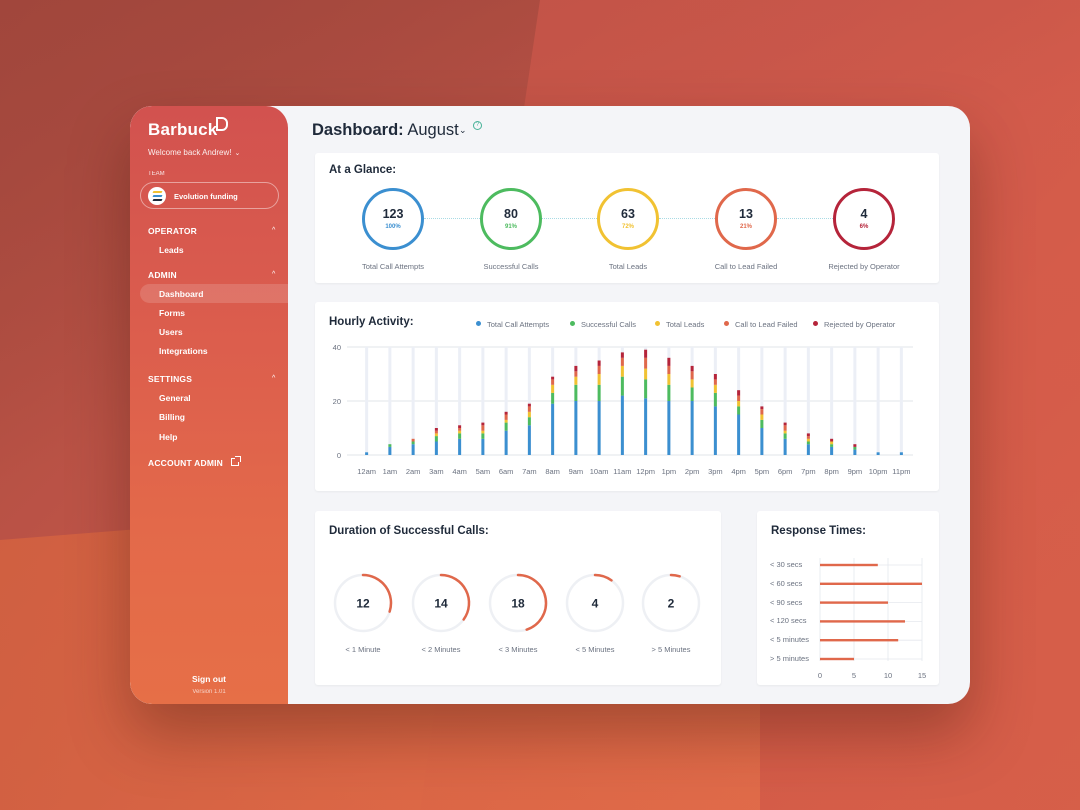 The image size is (1080, 810). What do you see at coordinates (358, 130) in the screenshot?
I see `page-title-prefix: Dashboard:` at bounding box center [358, 130].